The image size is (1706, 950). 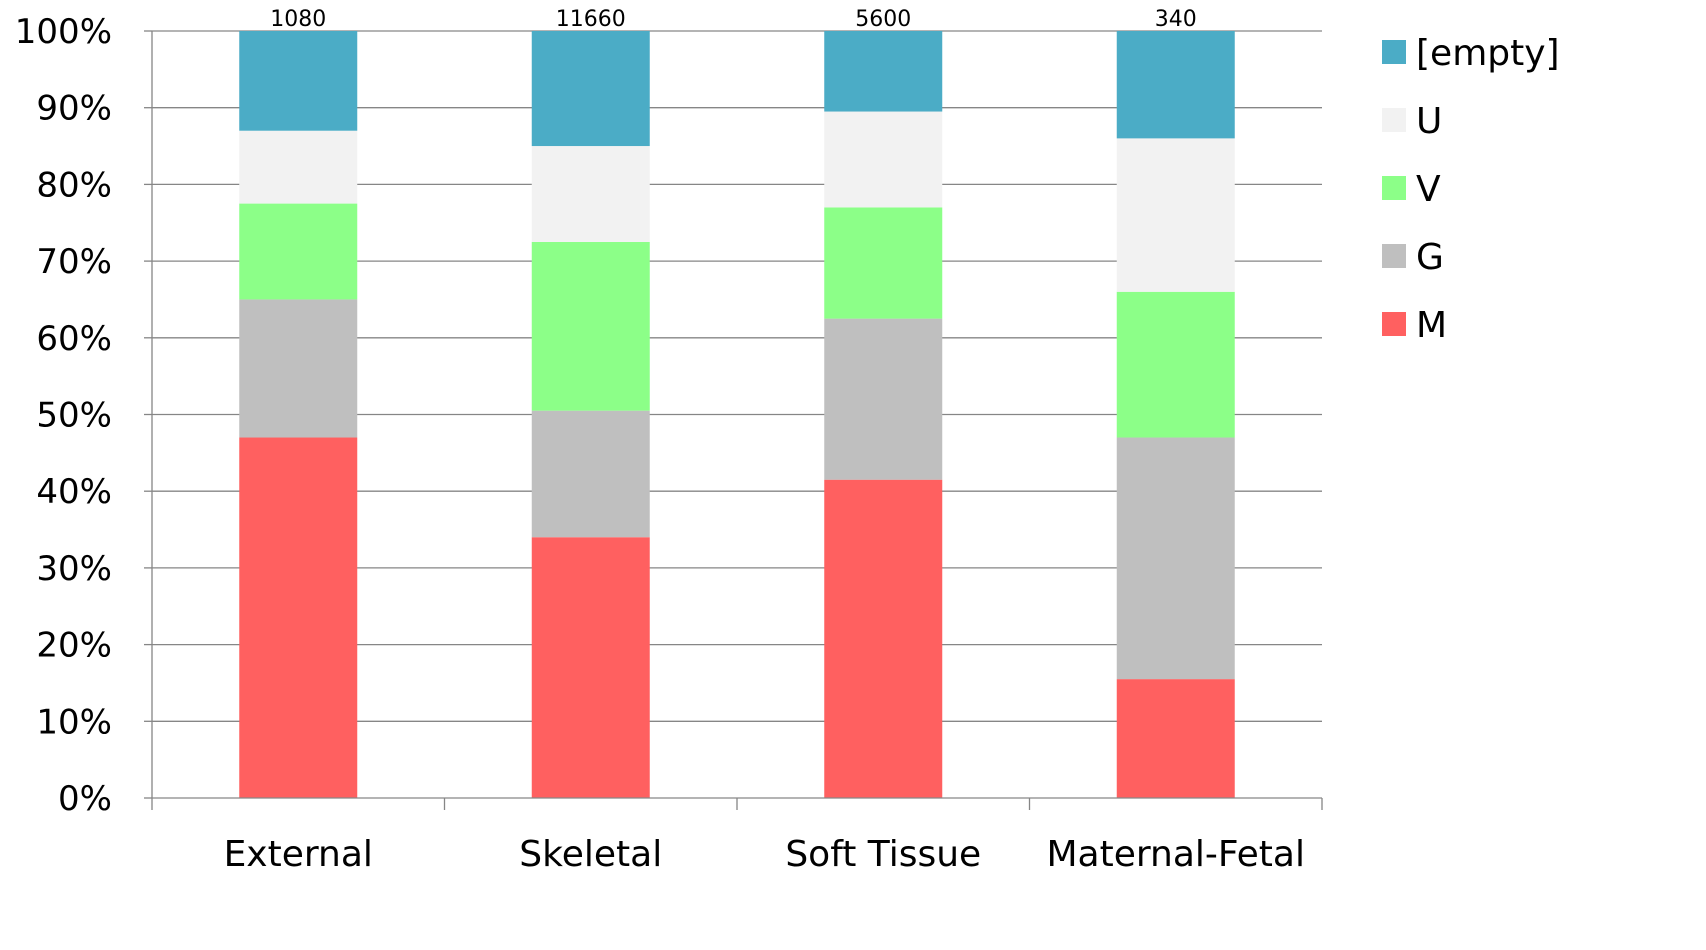 I want to click on x-category-label: Skeletal, so click(x=590, y=854).